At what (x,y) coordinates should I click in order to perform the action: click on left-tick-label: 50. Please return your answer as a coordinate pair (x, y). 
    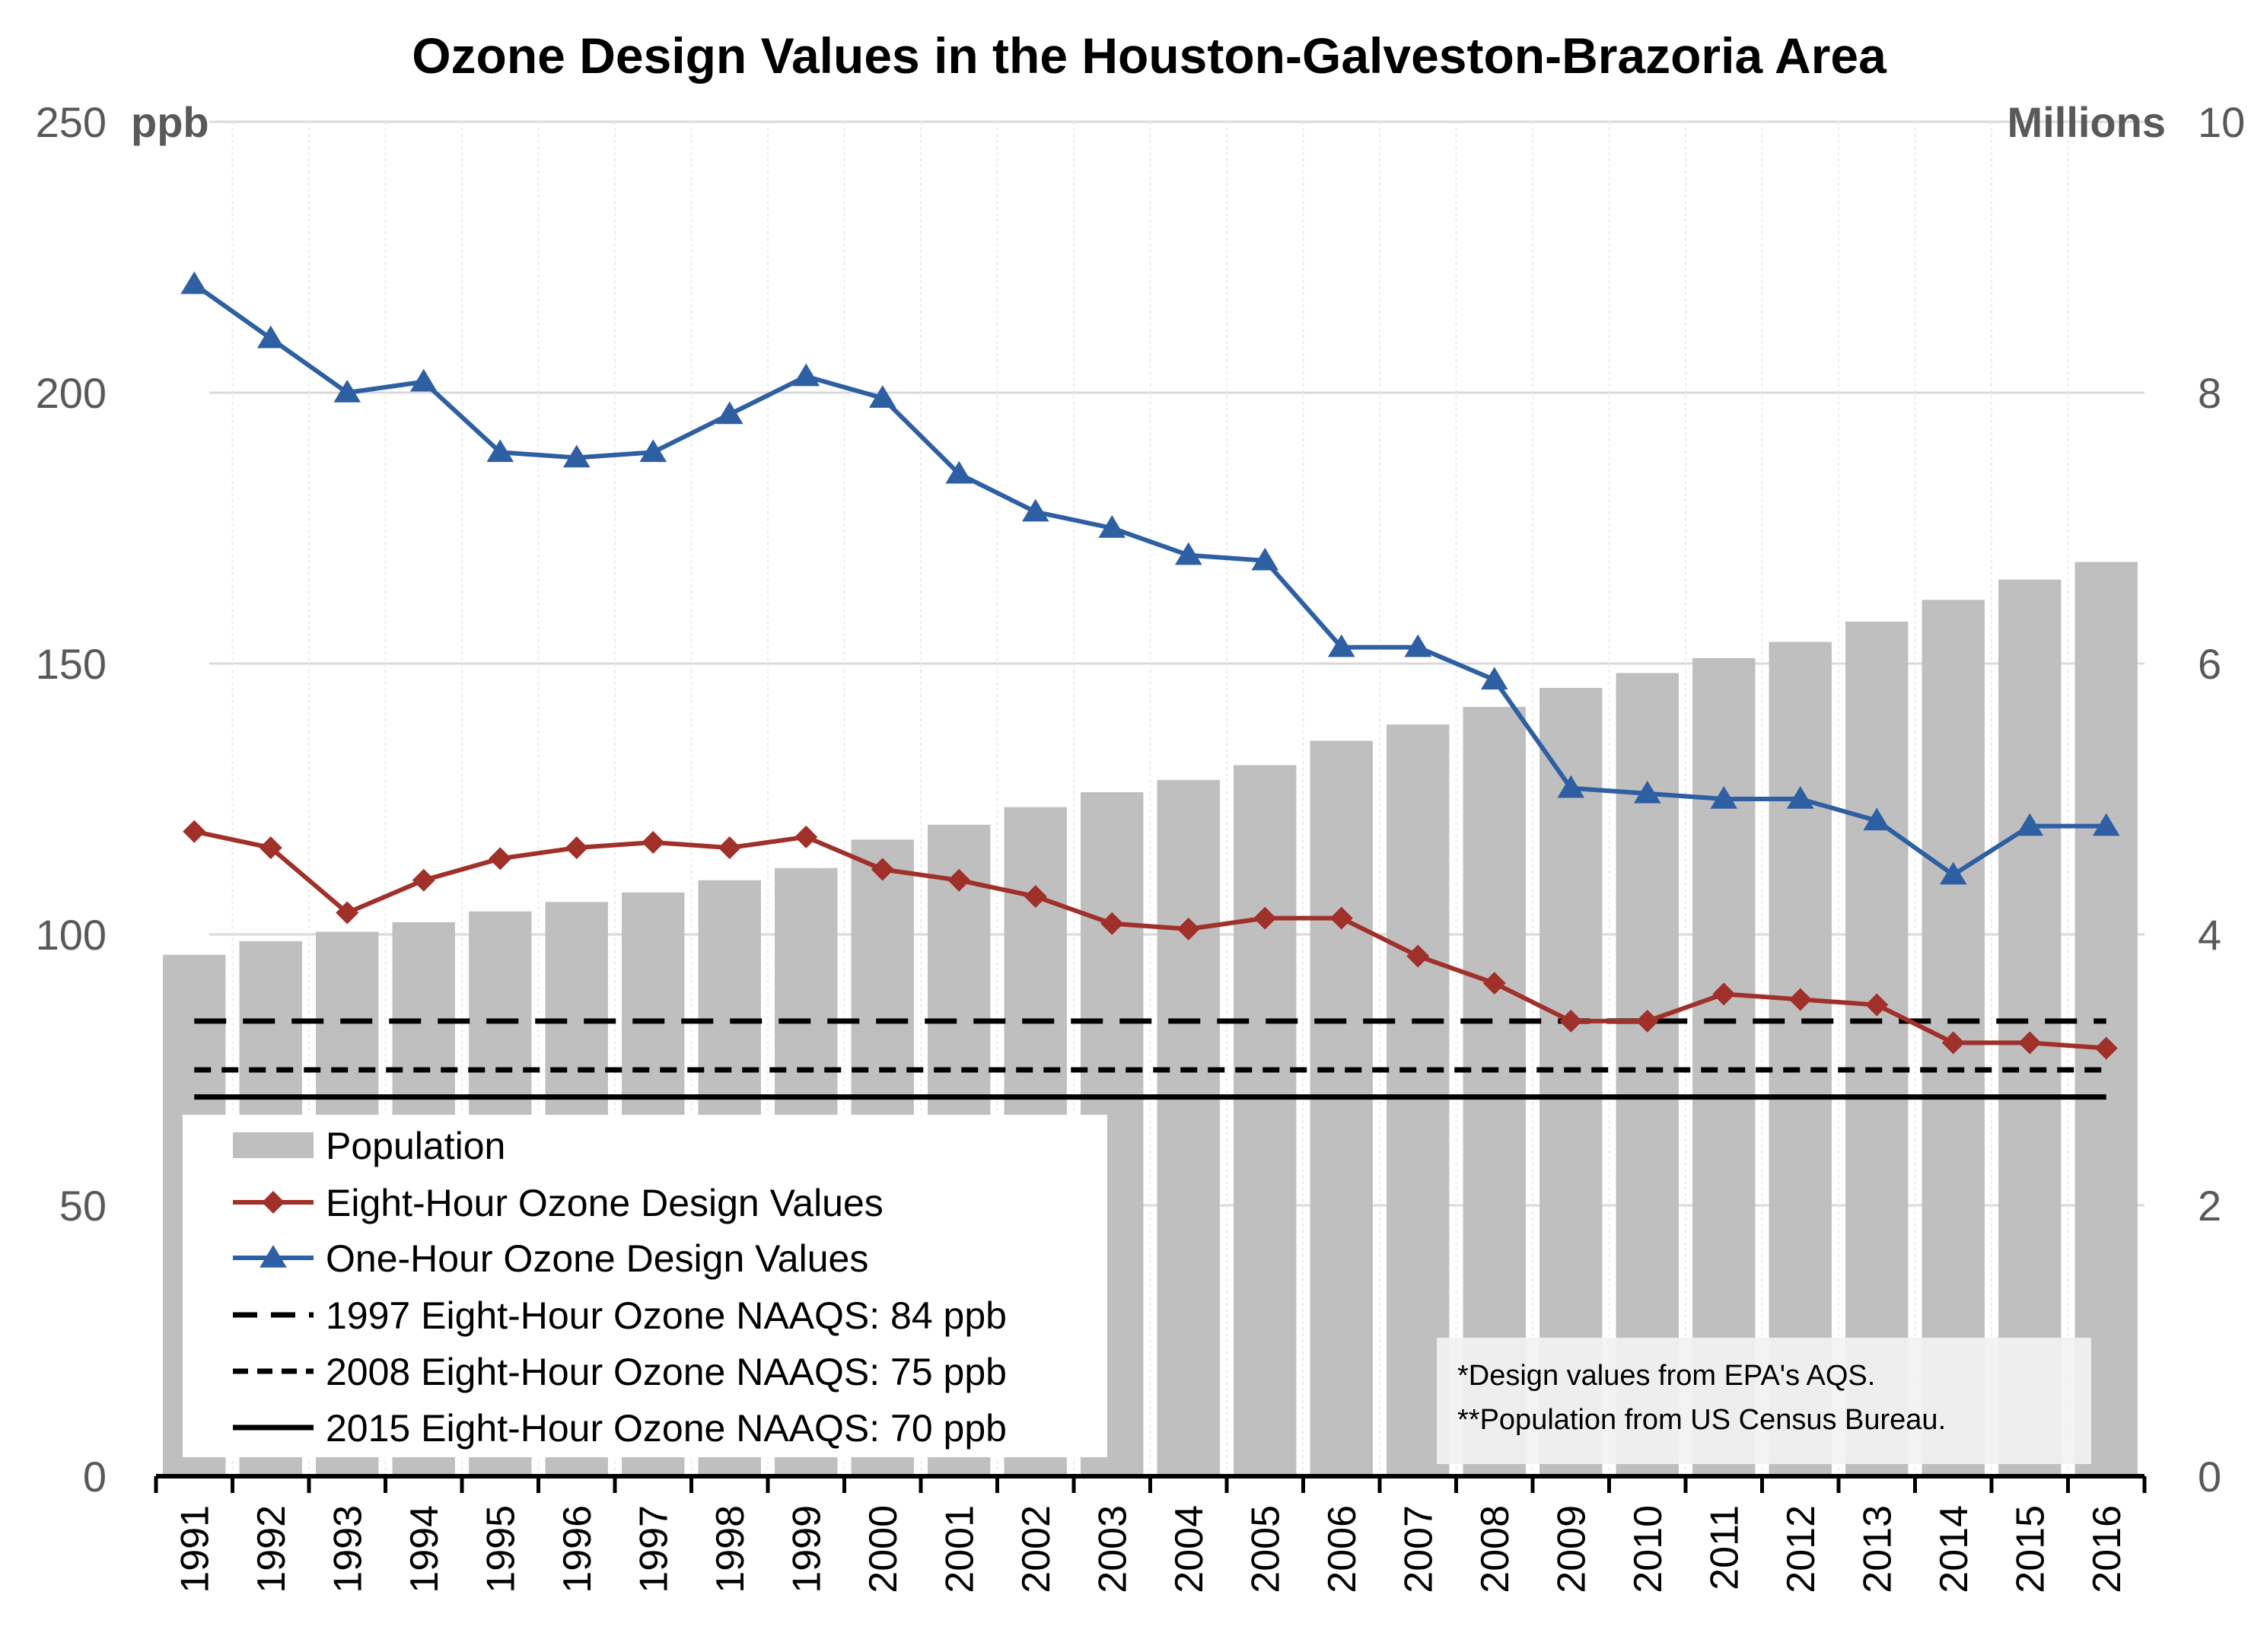
    Looking at the image, I should click on (83, 1206).